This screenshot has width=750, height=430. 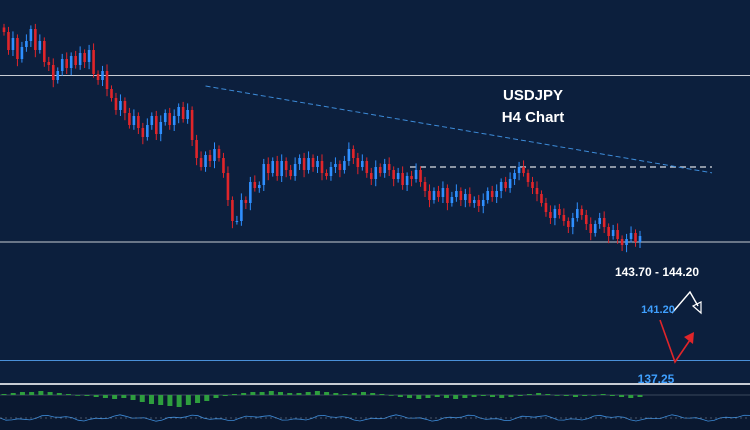 What do you see at coordinates (375, 418) in the screenshot?
I see `oscillator-signal-line` at bounding box center [375, 418].